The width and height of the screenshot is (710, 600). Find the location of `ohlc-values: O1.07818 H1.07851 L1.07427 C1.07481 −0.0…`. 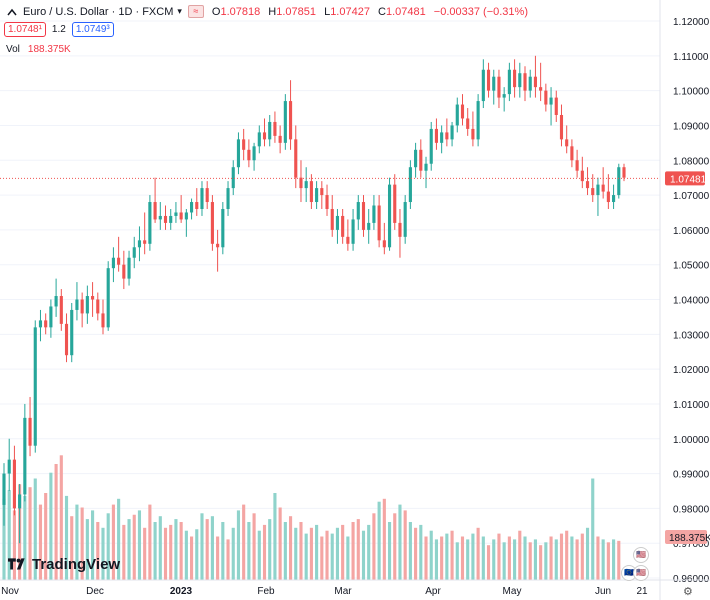

ohlc-values: O1.07818 H1.07851 L1.07427 C1.07481 −0.0… is located at coordinates (369, 11).